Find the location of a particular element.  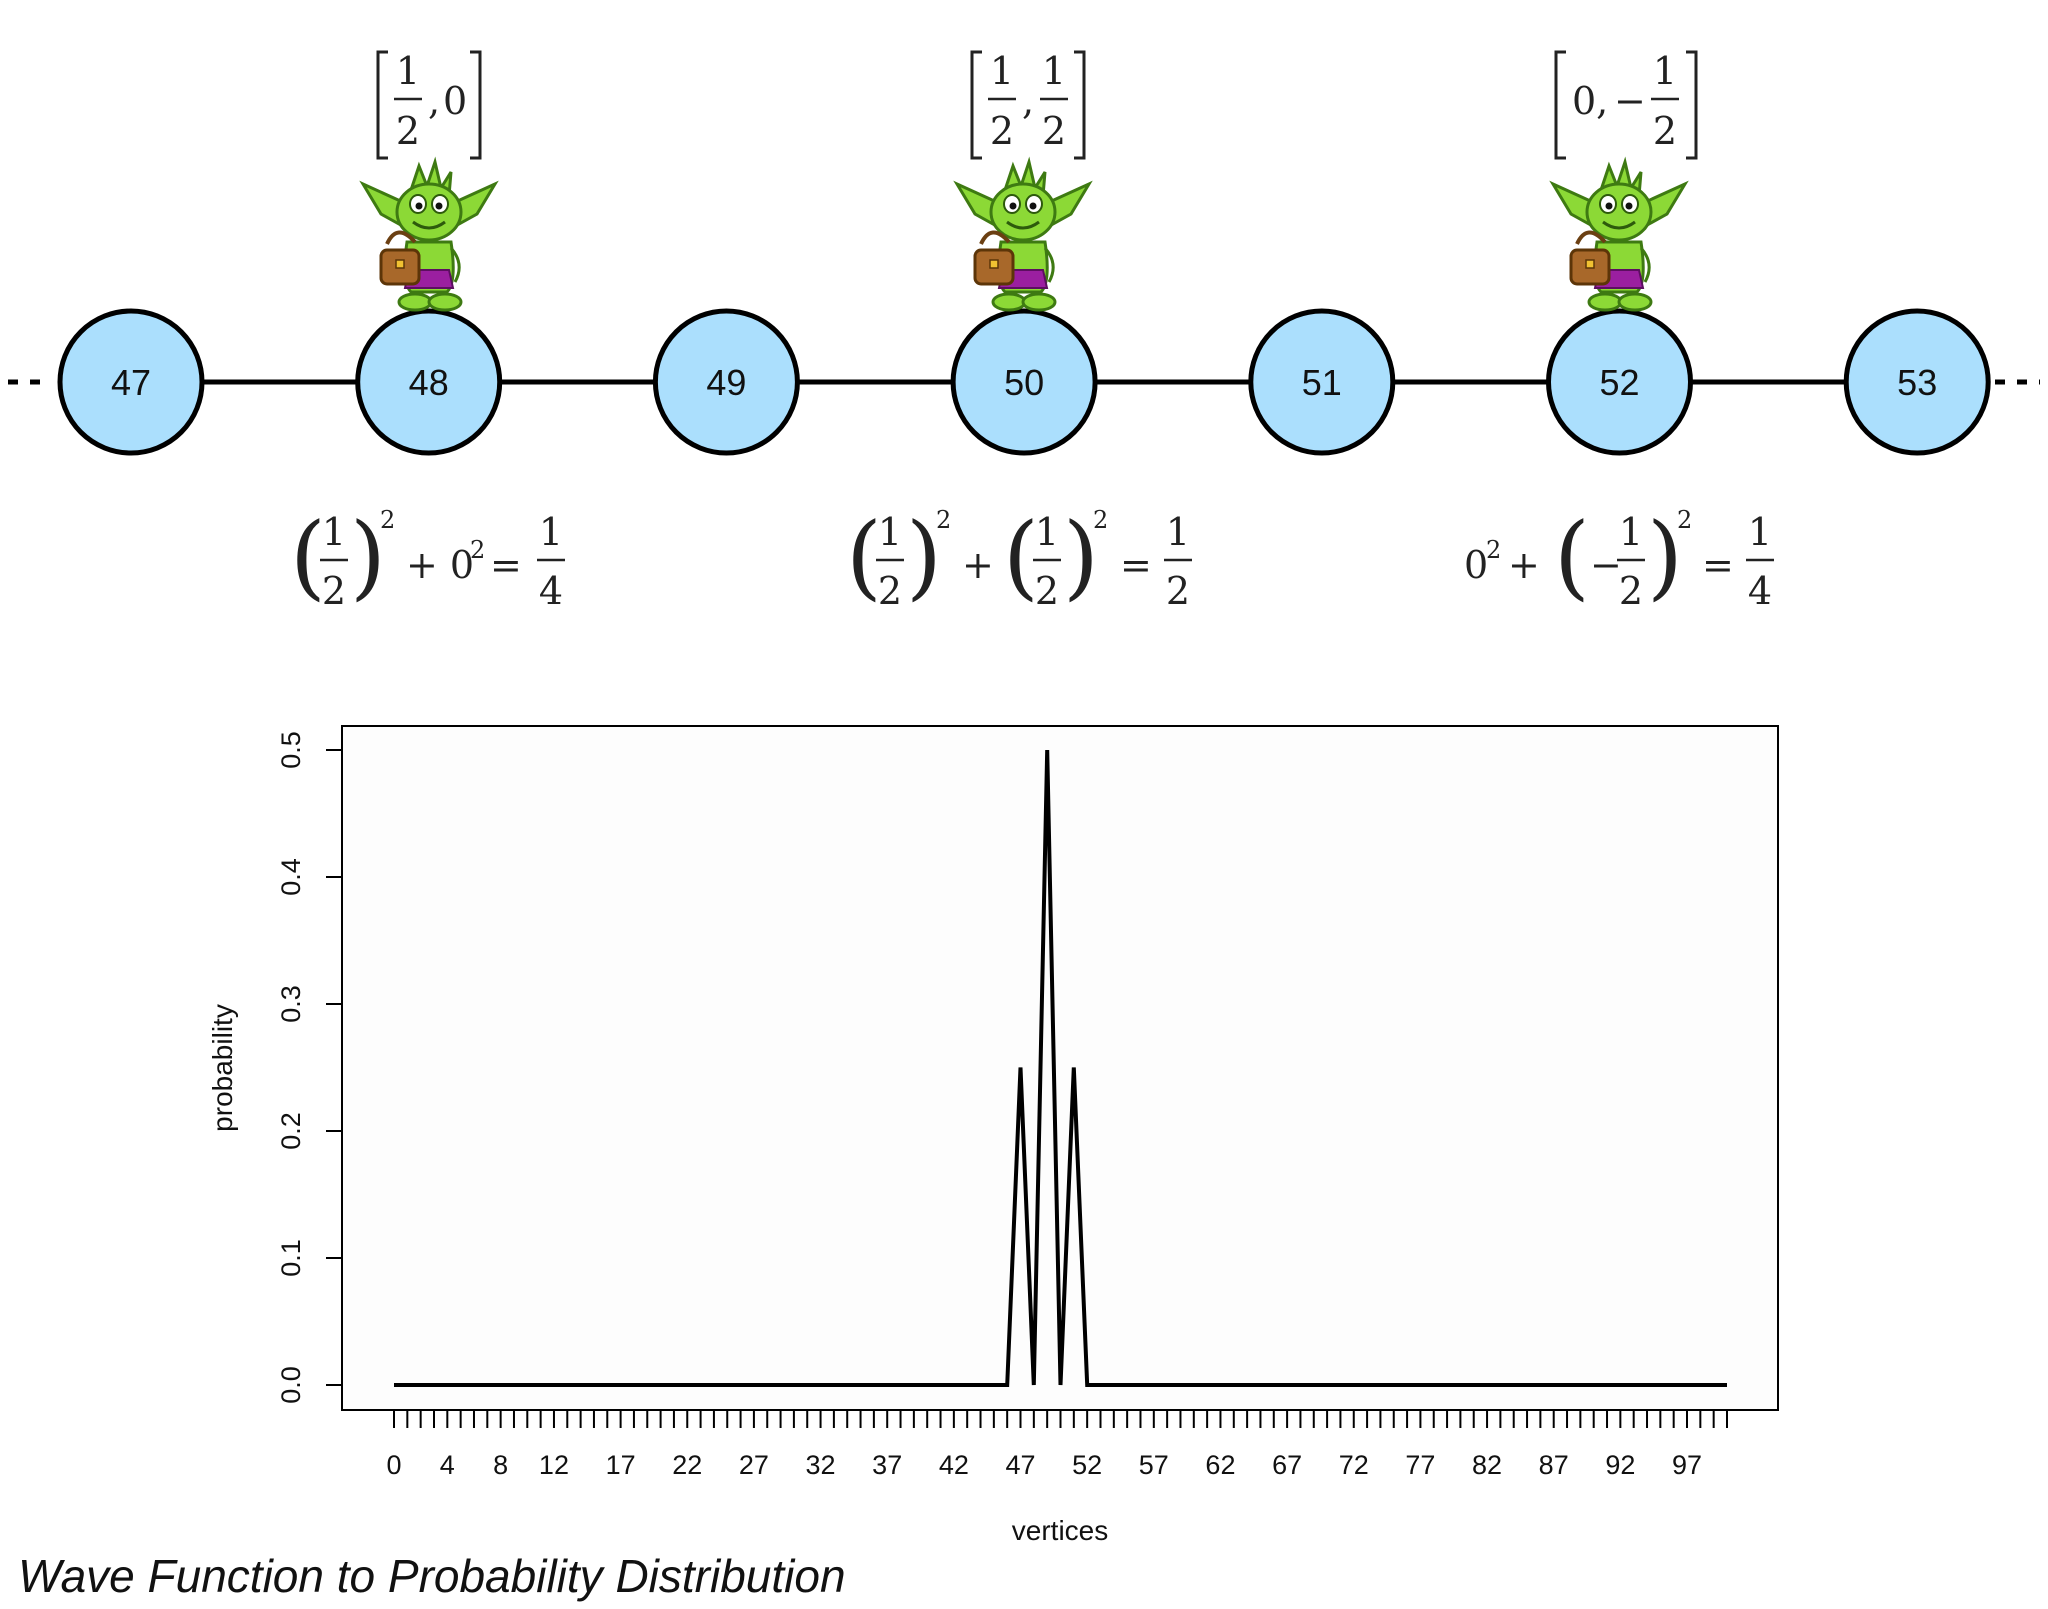

amplitude-vector-48: 1 2 , 0 is located at coordinates (429, 104).